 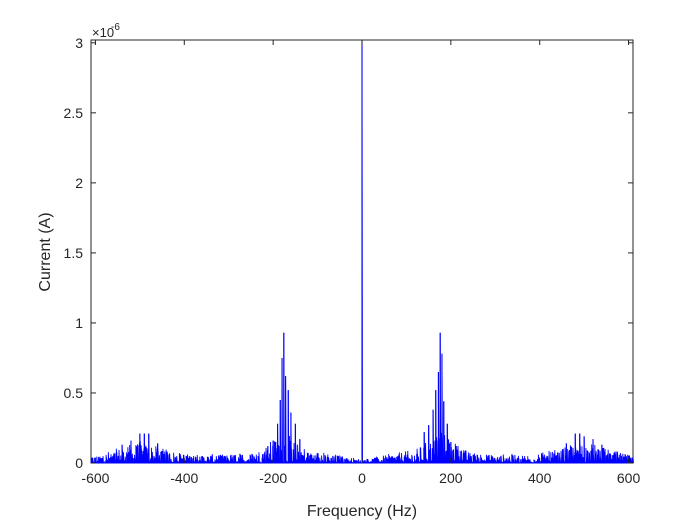 I want to click on y-axis-label: Current (A), so click(x=45, y=251).